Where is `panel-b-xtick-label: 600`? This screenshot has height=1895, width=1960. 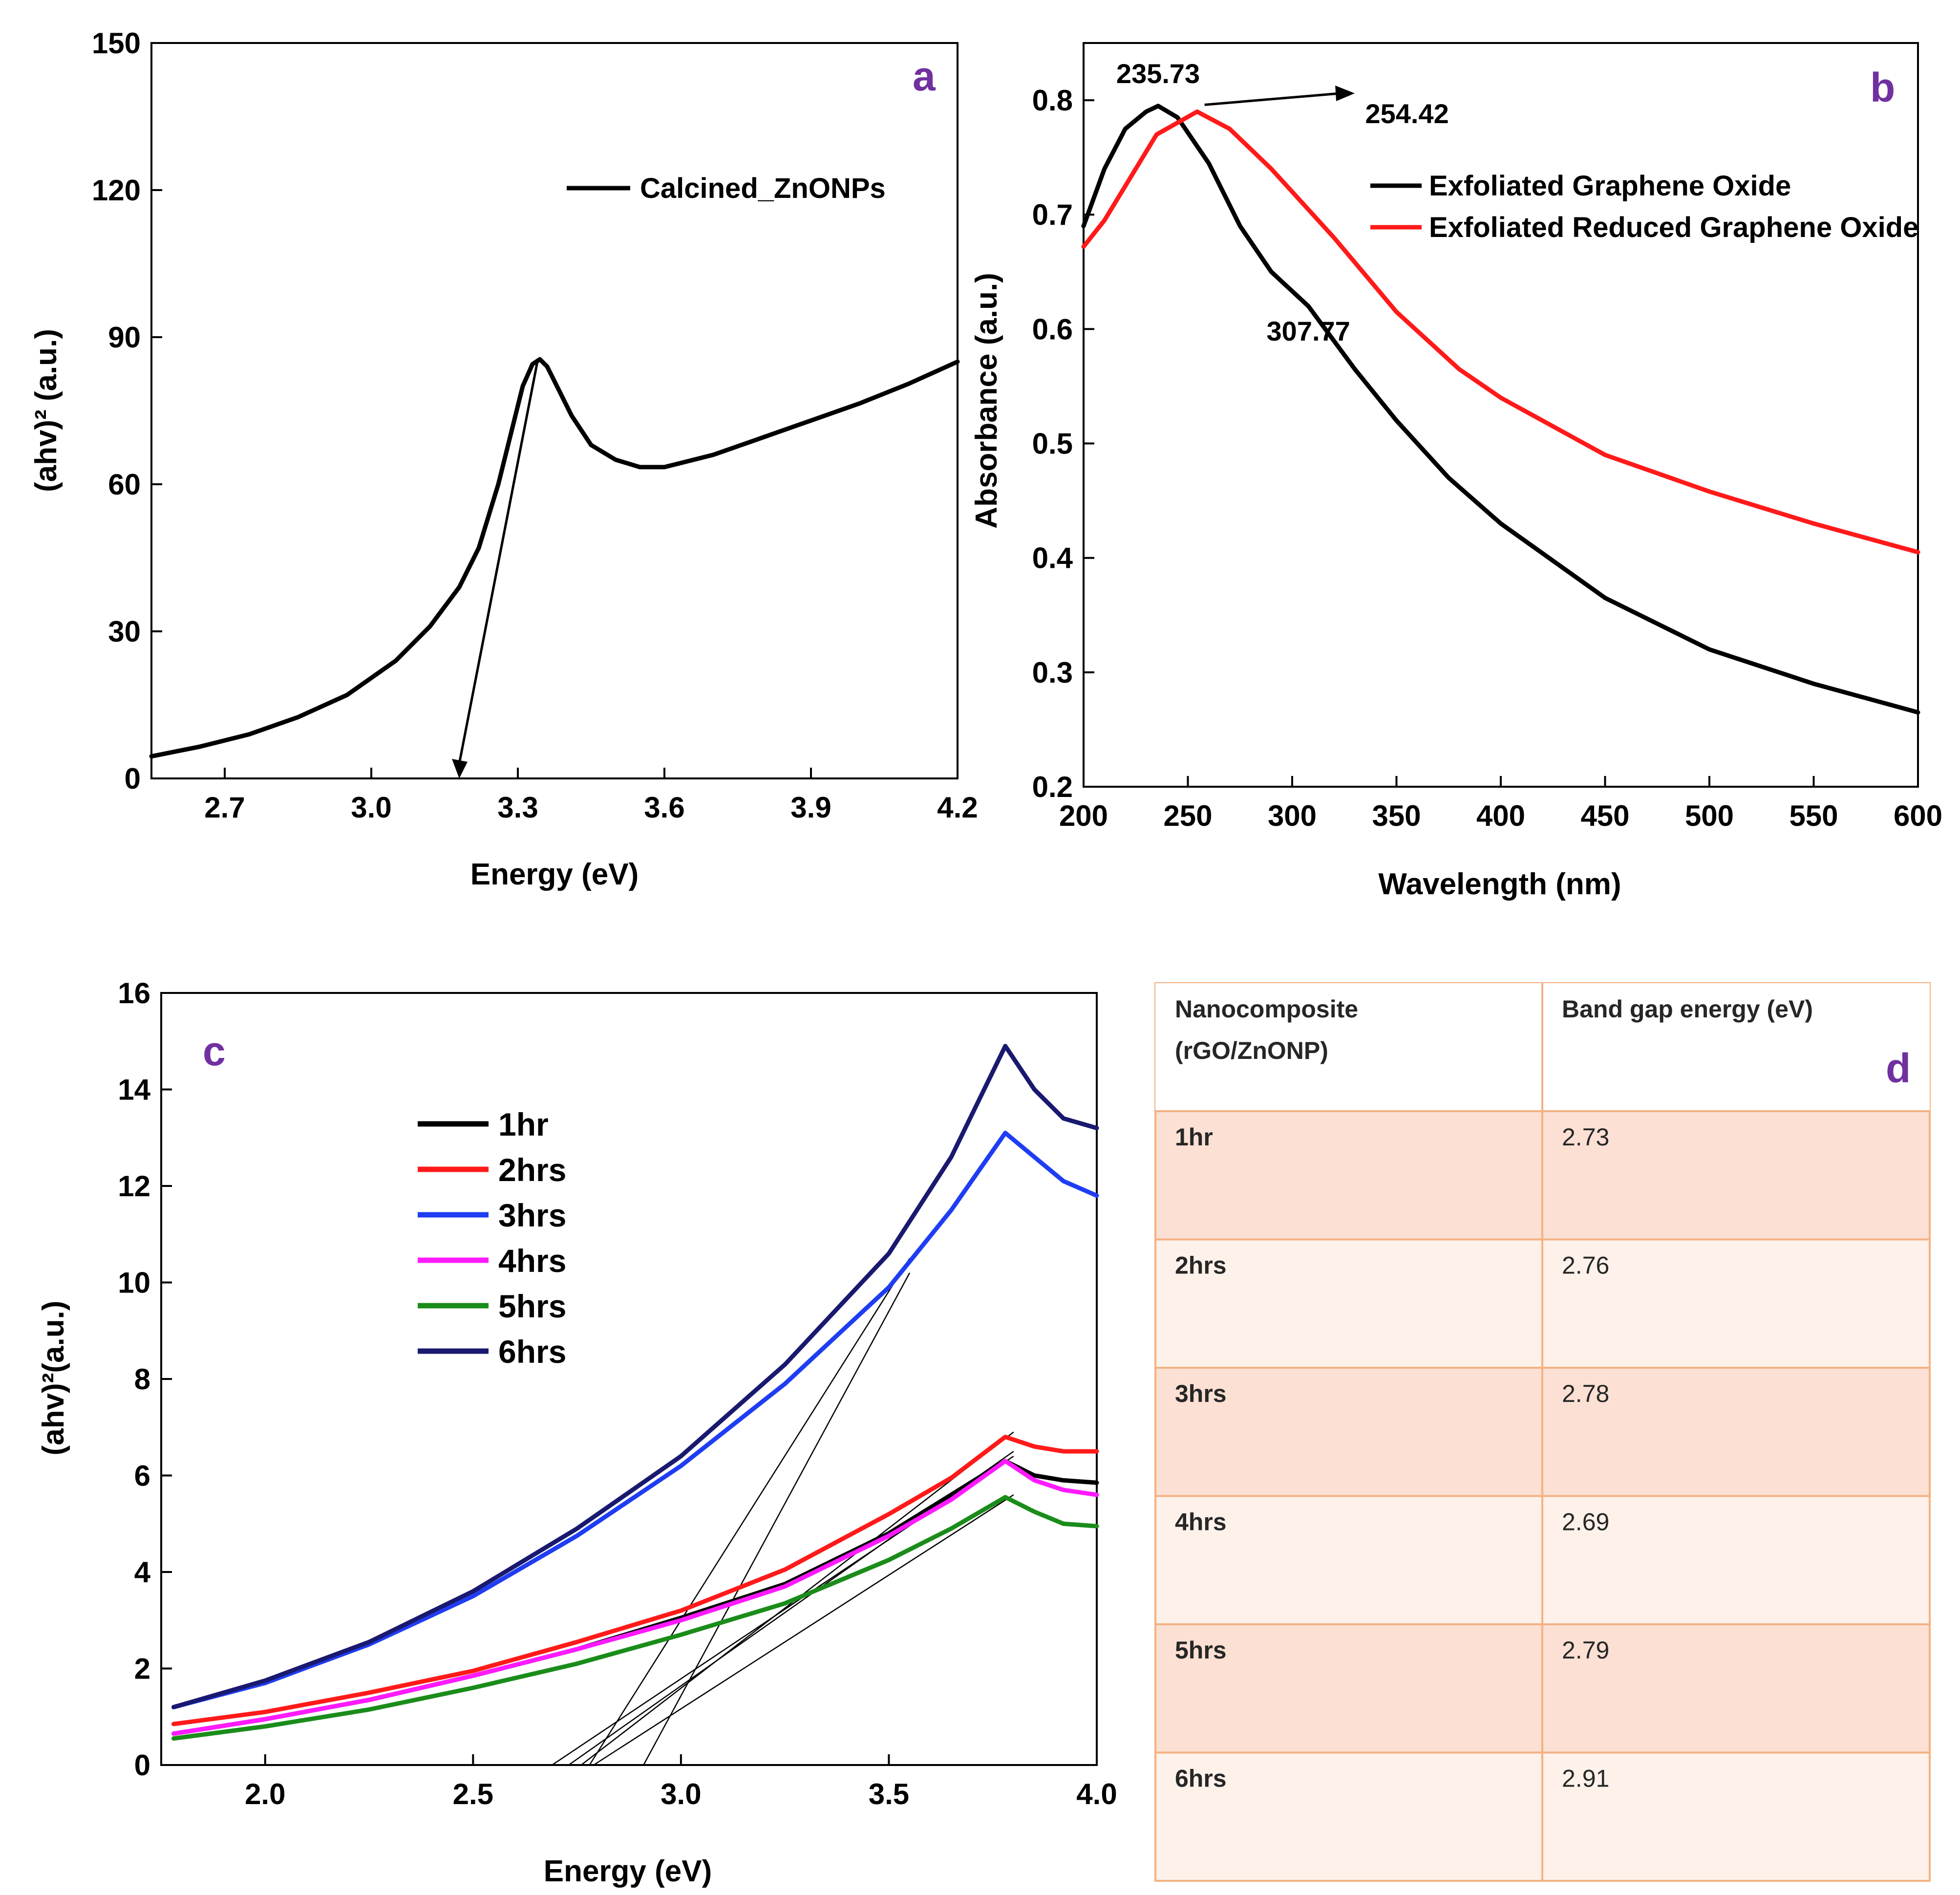
panel-b-xtick-label: 600 is located at coordinates (1918, 815).